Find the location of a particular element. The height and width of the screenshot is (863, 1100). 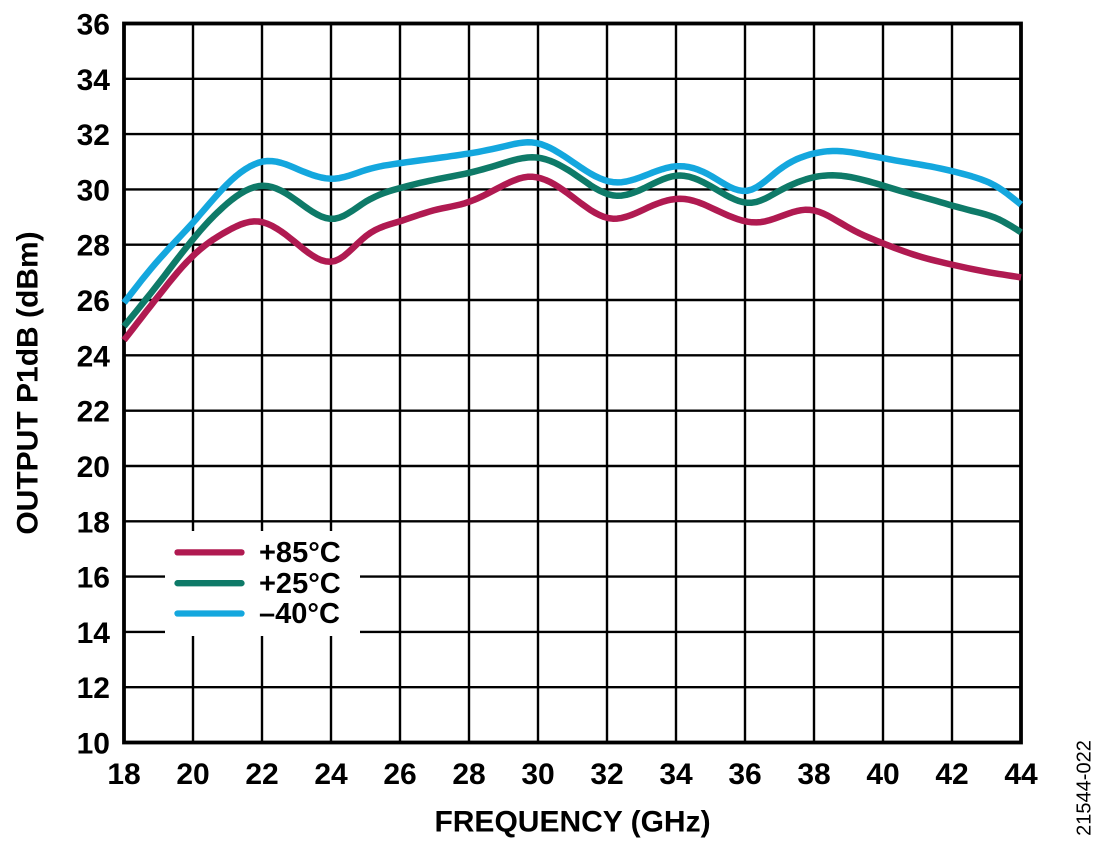

svg-text: 14 is located at coordinates (94, 633).